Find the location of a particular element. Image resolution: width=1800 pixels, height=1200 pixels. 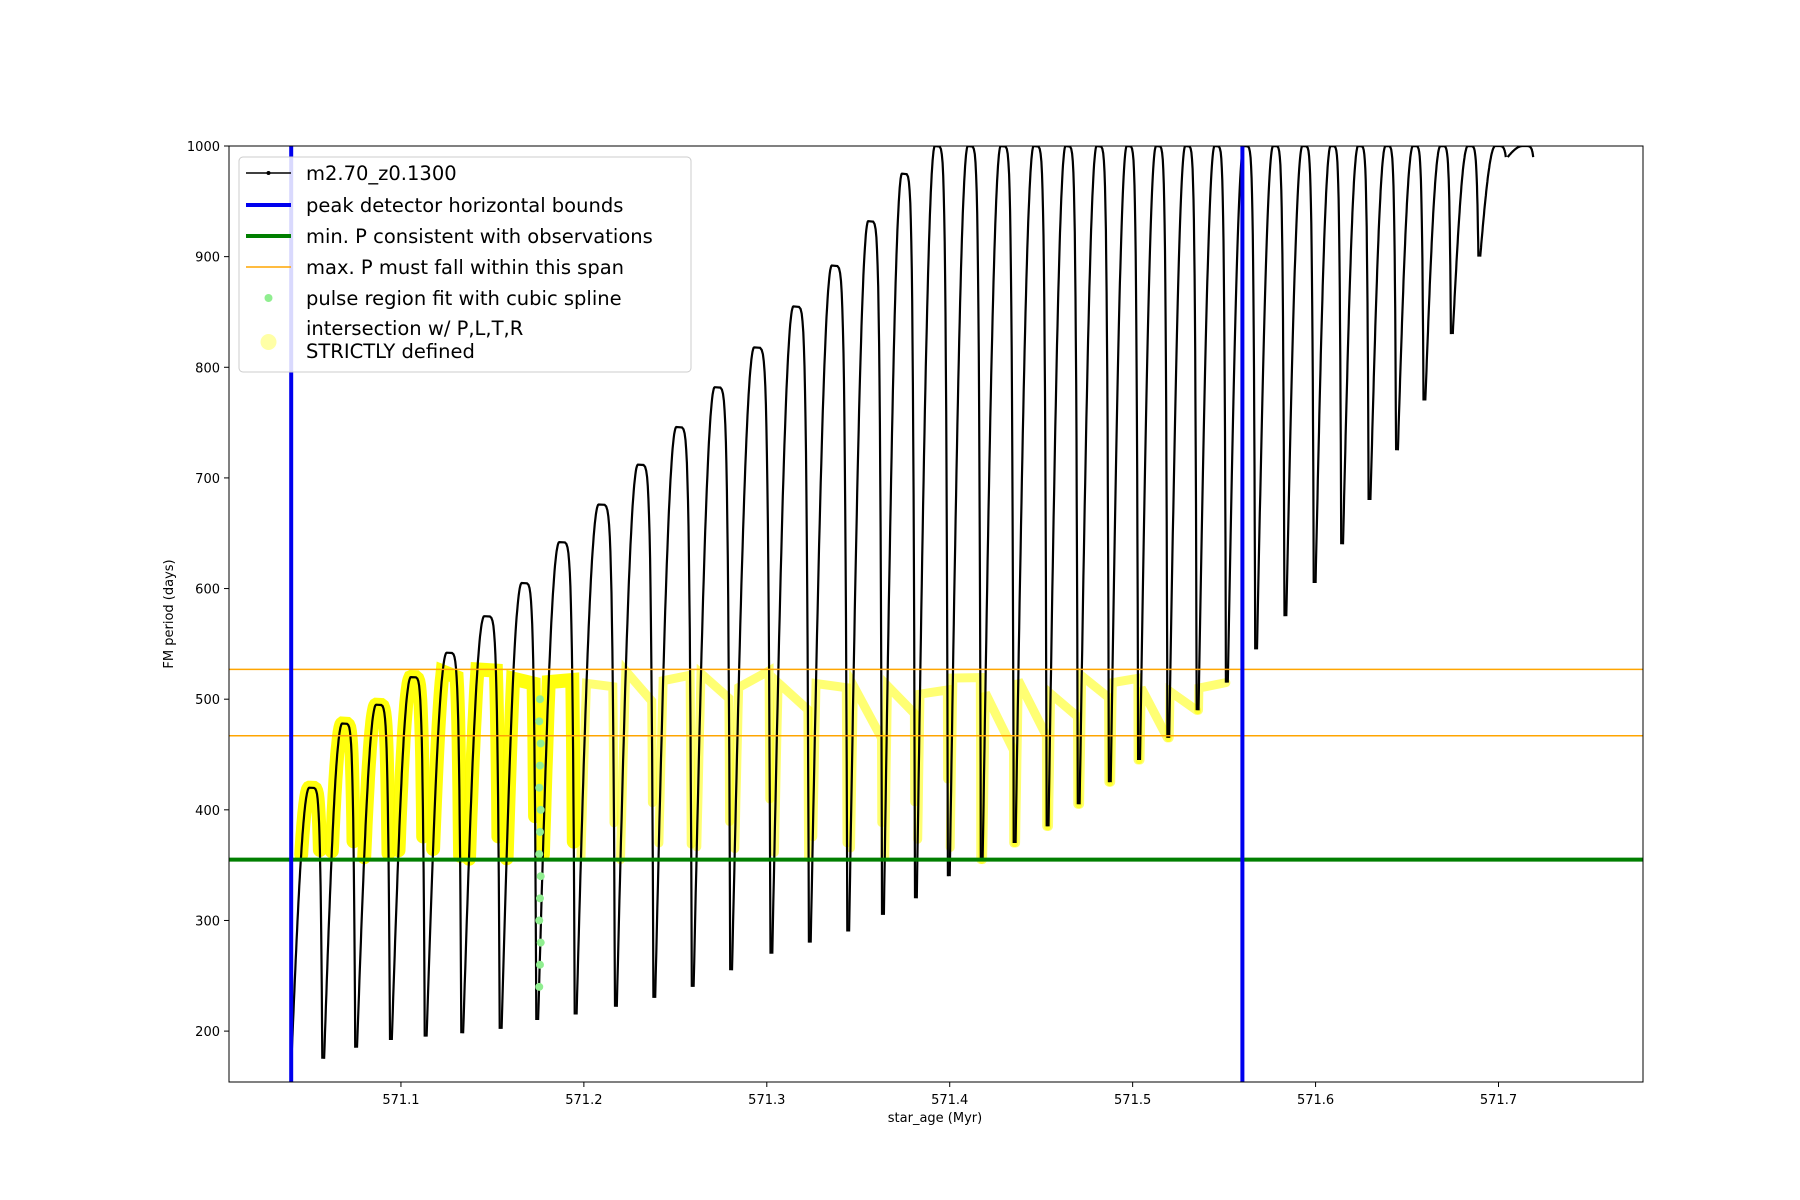

legend-handle-intersection is located at coordinates (268, 342).